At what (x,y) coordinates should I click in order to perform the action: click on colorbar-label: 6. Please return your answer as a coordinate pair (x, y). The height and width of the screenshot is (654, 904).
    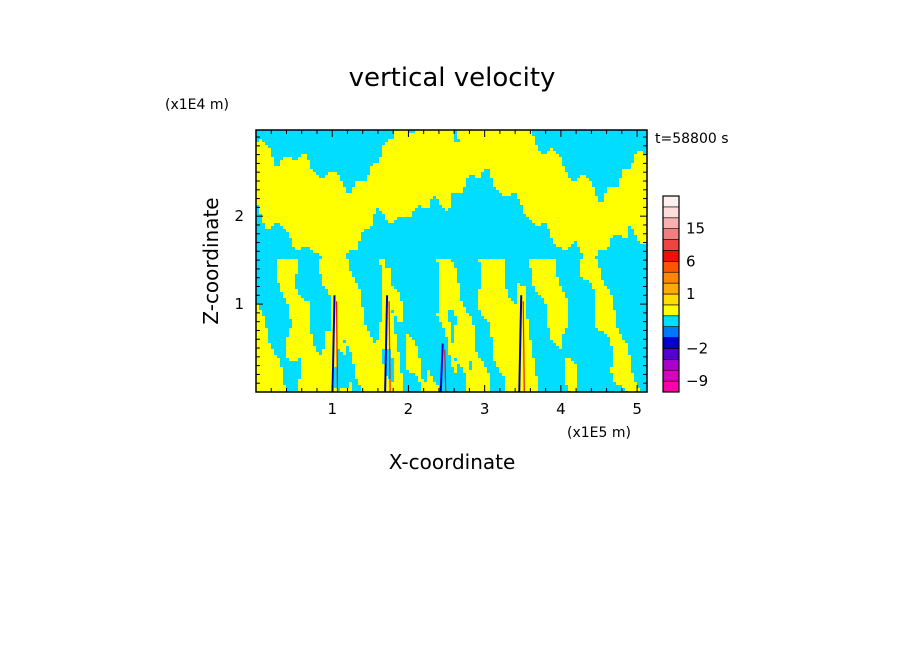
    Looking at the image, I should click on (691, 261).